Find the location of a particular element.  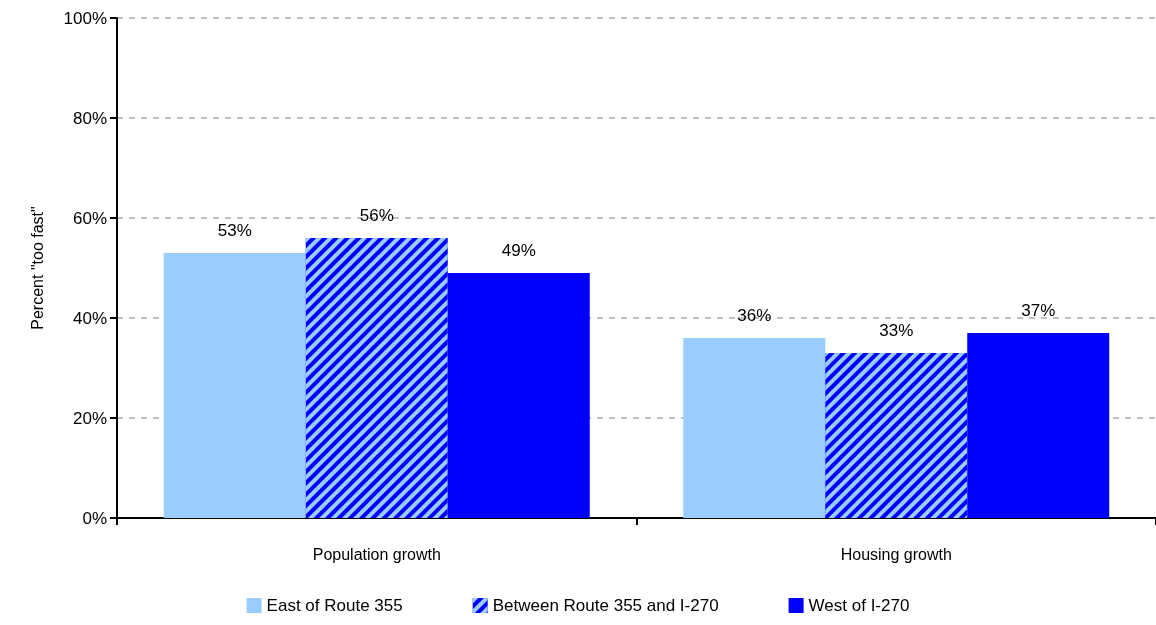

y-tick-label: 80% is located at coordinates (89, 118).